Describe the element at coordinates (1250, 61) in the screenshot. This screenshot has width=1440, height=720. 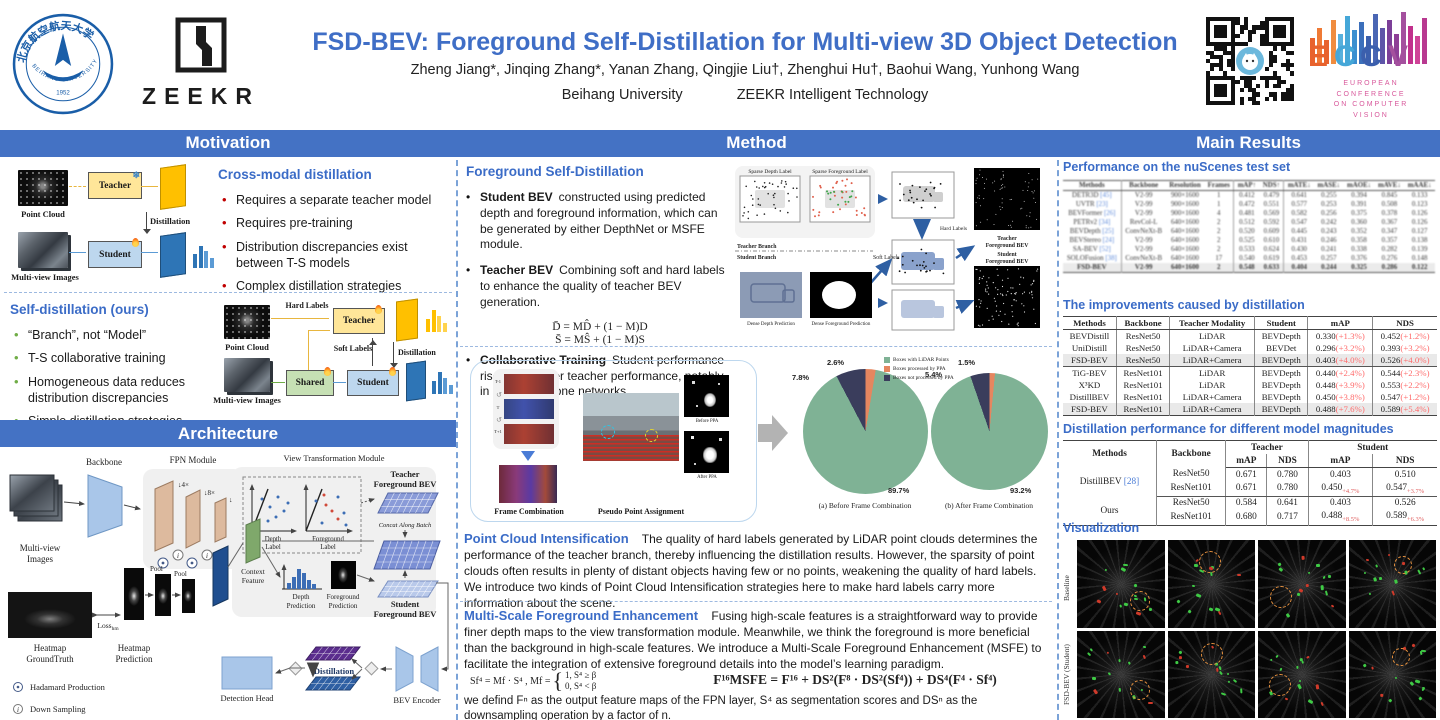
I see `qr-code` at that location.